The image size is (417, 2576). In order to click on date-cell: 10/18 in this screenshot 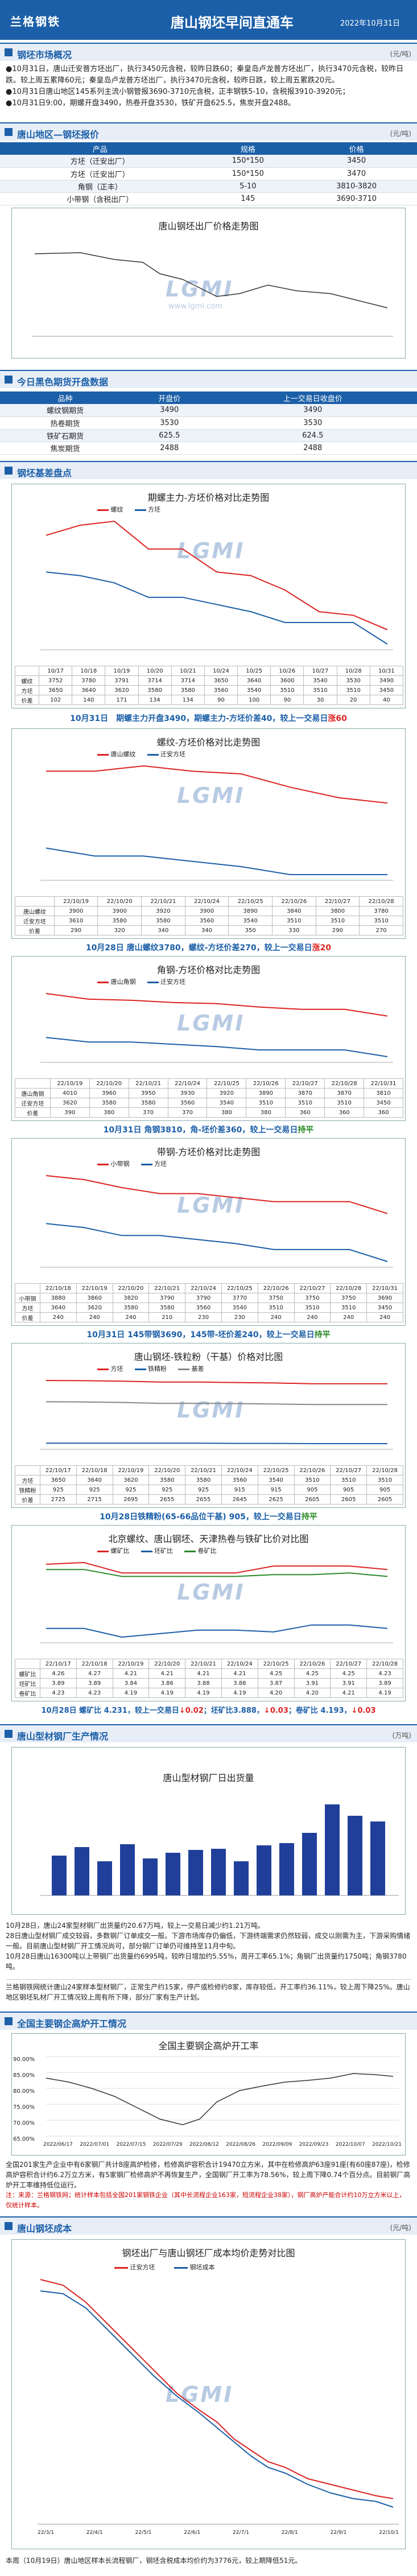, I will do `click(89, 671)`.